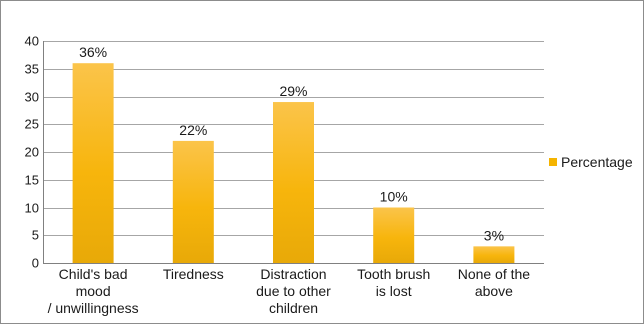 The height and width of the screenshot is (325, 644). Describe the element at coordinates (93, 52) in the screenshot. I see `data-label: 36%` at that location.